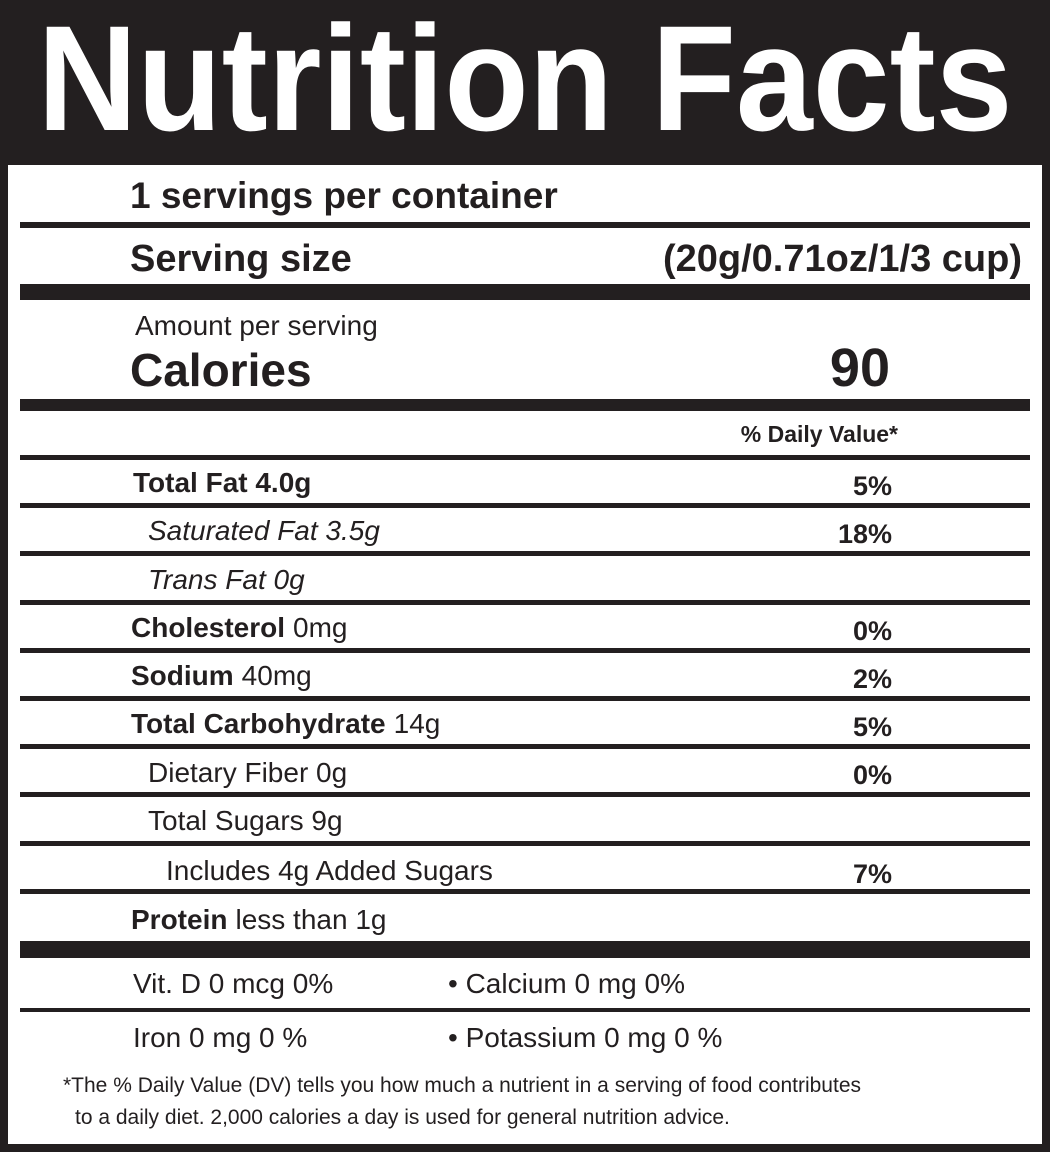 Image resolution: width=1050 pixels, height=1152 pixels. I want to click on nutrient: Total Carbohydrate 14g, so click(285, 723).